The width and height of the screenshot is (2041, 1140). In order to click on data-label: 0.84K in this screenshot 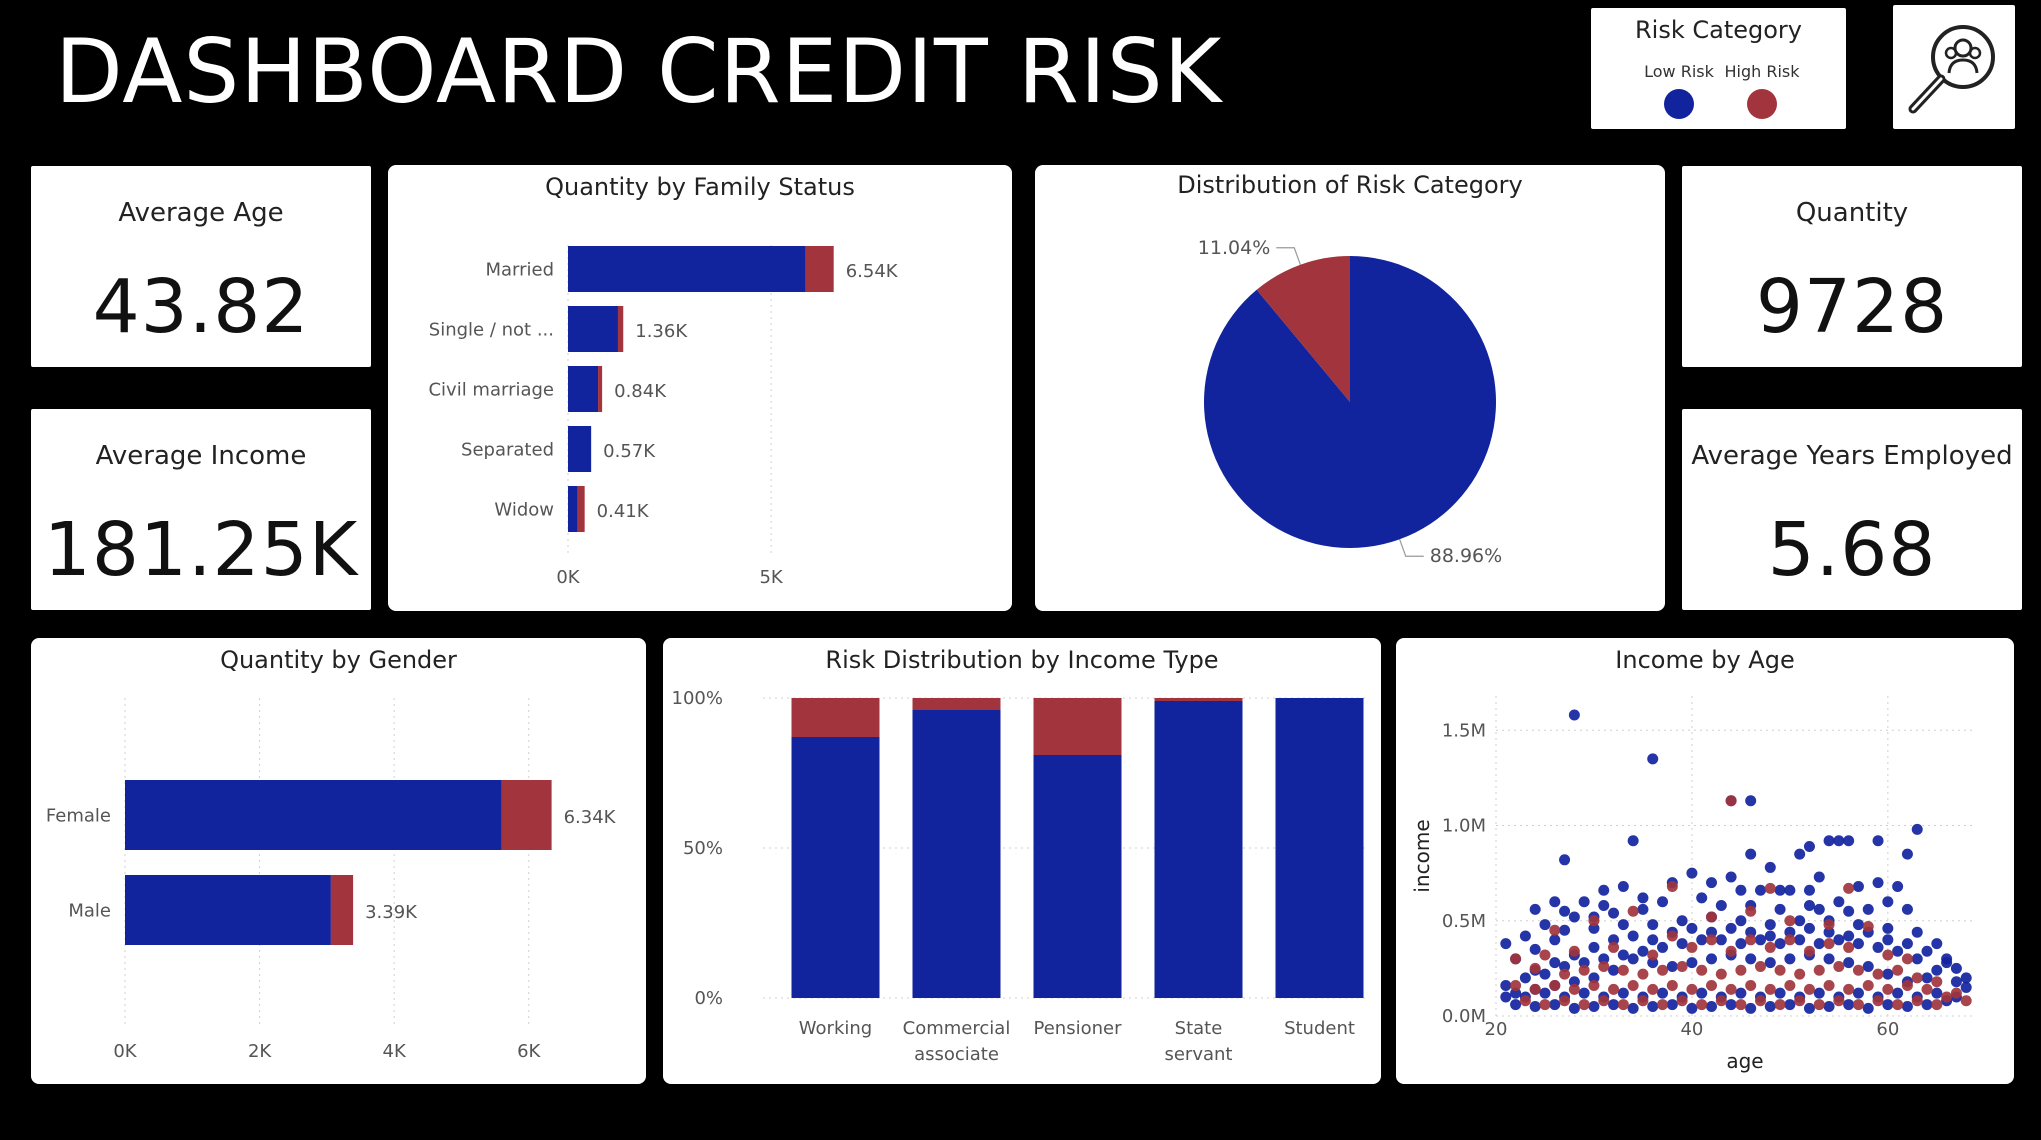, I will do `click(640, 391)`.